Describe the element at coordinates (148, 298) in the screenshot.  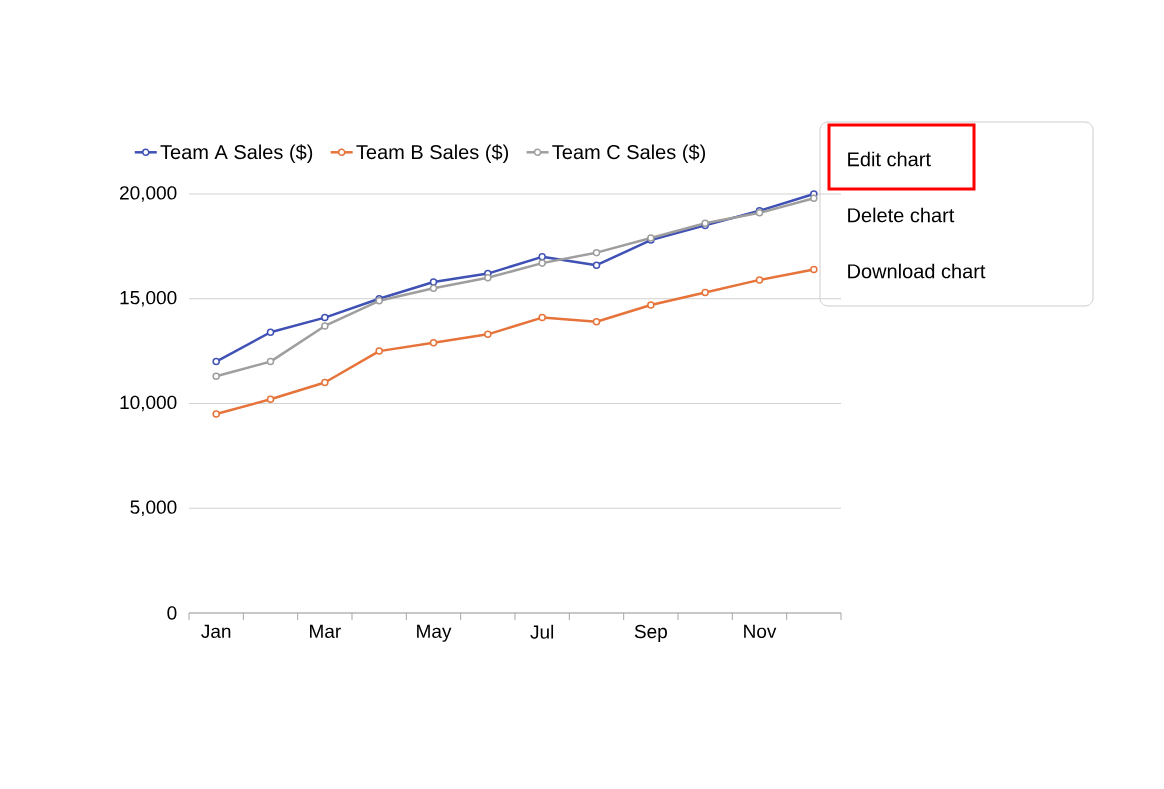
I see `y-tick-label: 15,000` at that location.